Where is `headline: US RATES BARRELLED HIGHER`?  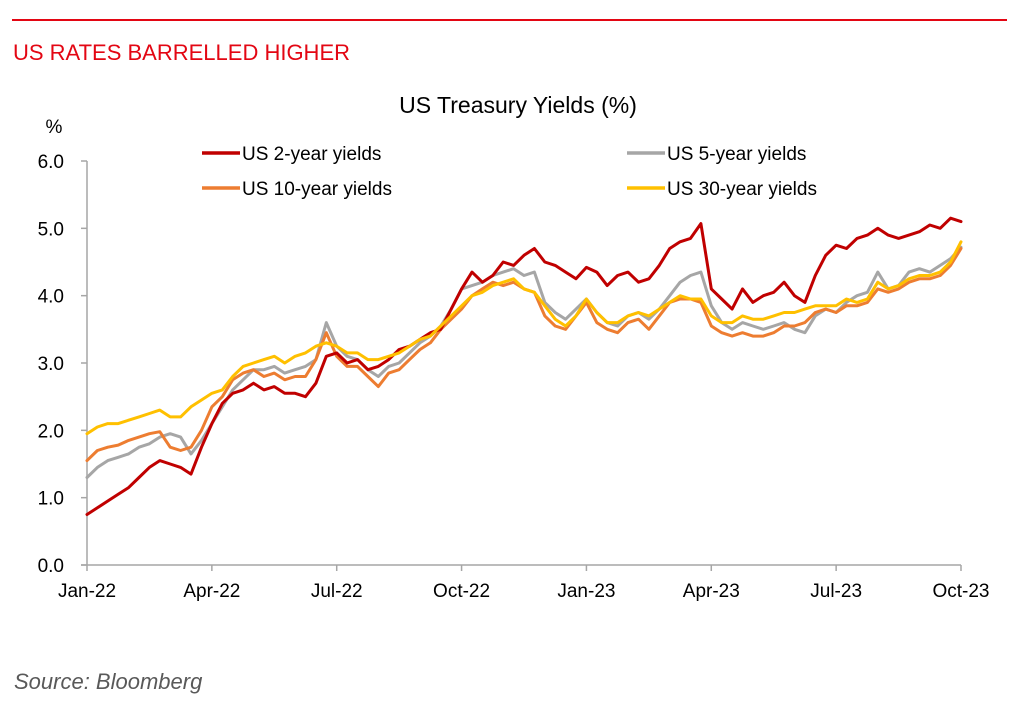
headline: US RATES BARRELLED HIGHER is located at coordinates (182, 52).